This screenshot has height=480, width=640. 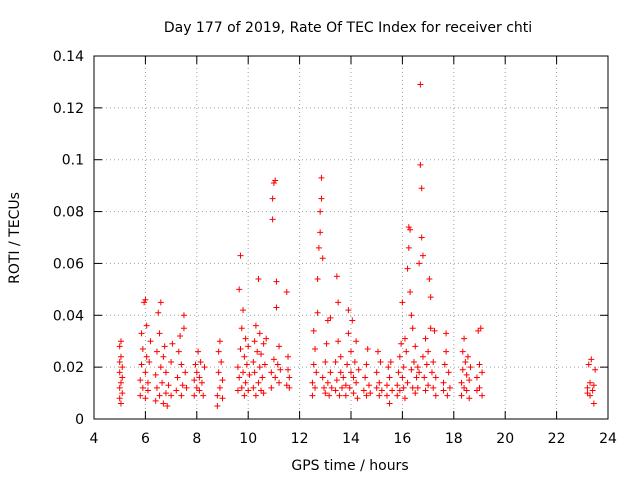 I want to click on y-tick-label: 0.02, so click(x=68, y=368).